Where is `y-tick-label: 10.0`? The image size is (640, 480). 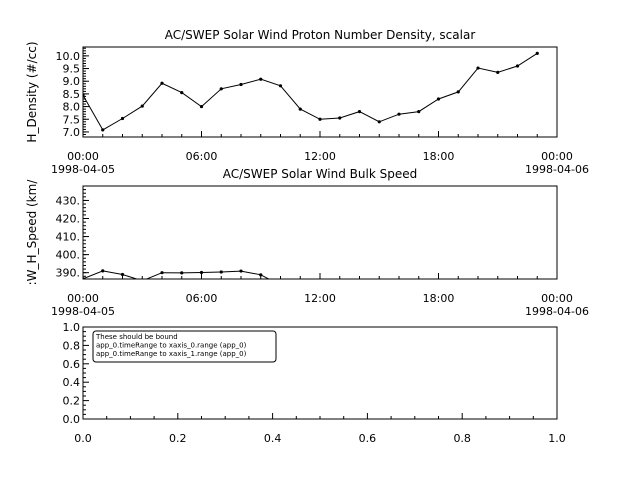 y-tick-label: 10.0 is located at coordinates (68, 56).